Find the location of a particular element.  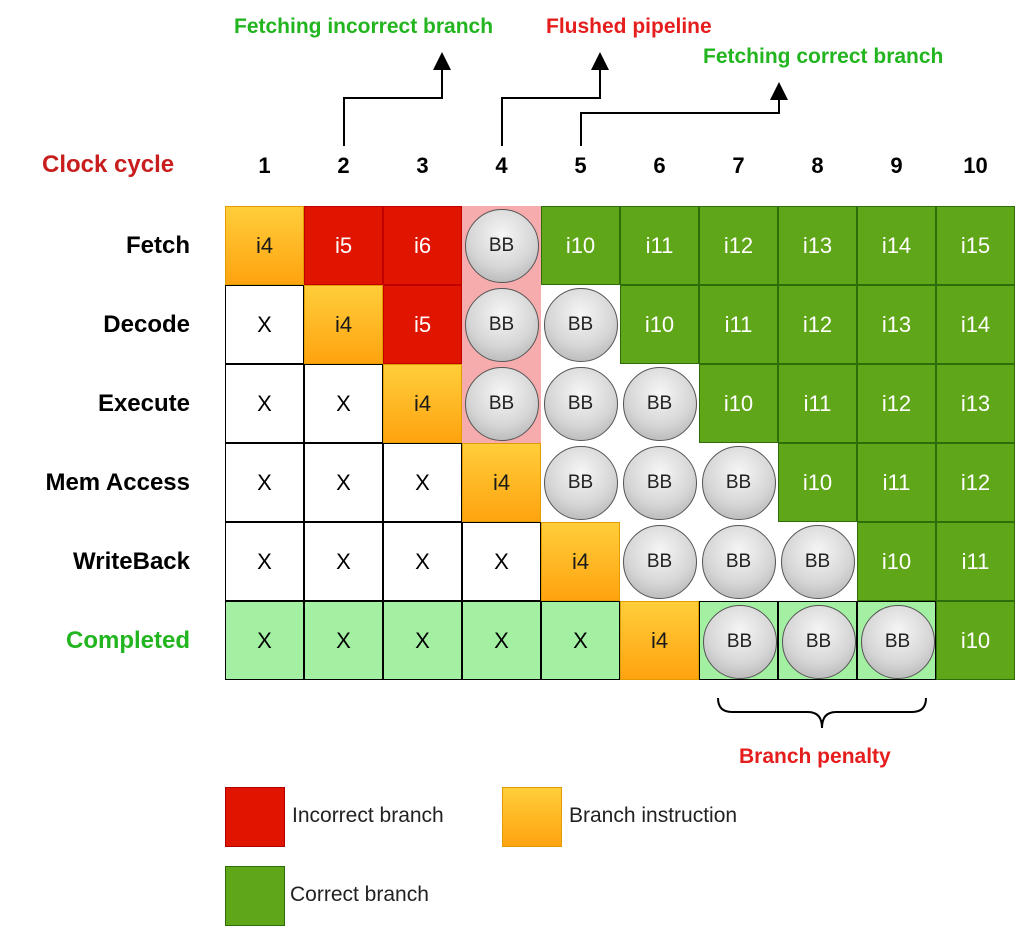

pipeline-cell: i15 is located at coordinates (975, 245).